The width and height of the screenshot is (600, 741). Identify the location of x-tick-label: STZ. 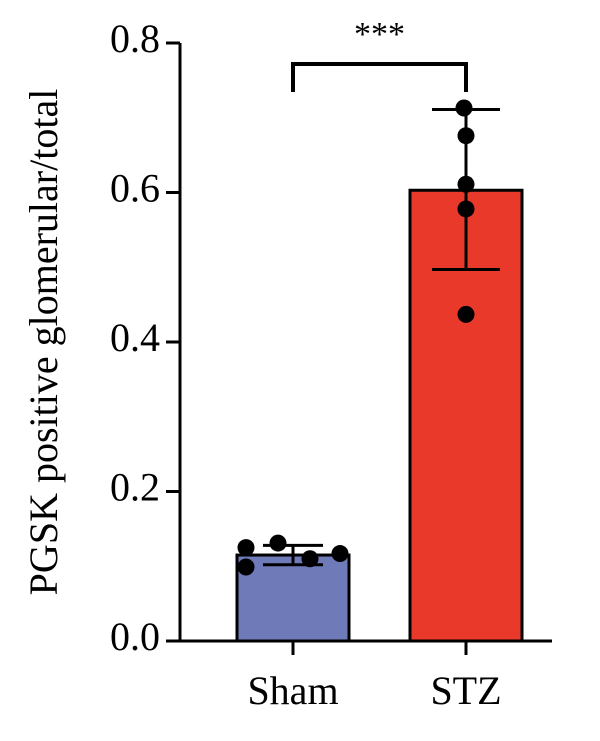
(465, 690).